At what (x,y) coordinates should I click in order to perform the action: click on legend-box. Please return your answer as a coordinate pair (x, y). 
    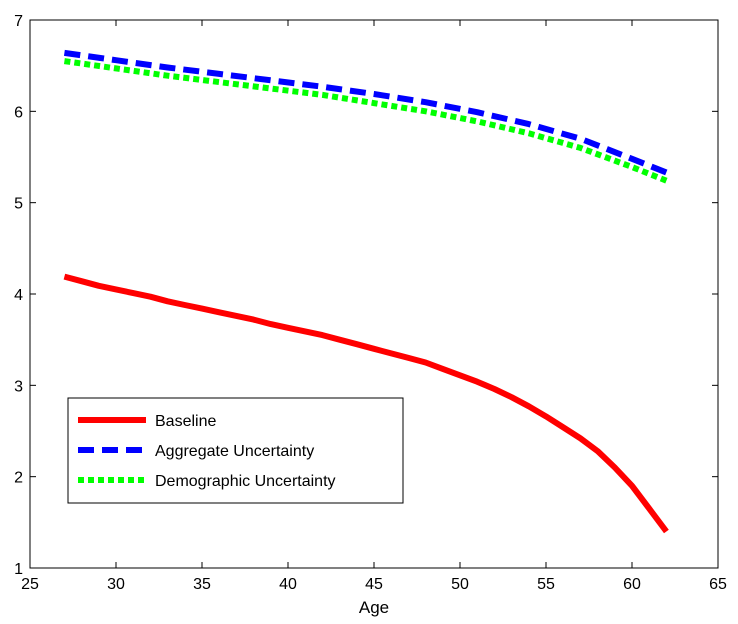
    Looking at the image, I should click on (235, 450).